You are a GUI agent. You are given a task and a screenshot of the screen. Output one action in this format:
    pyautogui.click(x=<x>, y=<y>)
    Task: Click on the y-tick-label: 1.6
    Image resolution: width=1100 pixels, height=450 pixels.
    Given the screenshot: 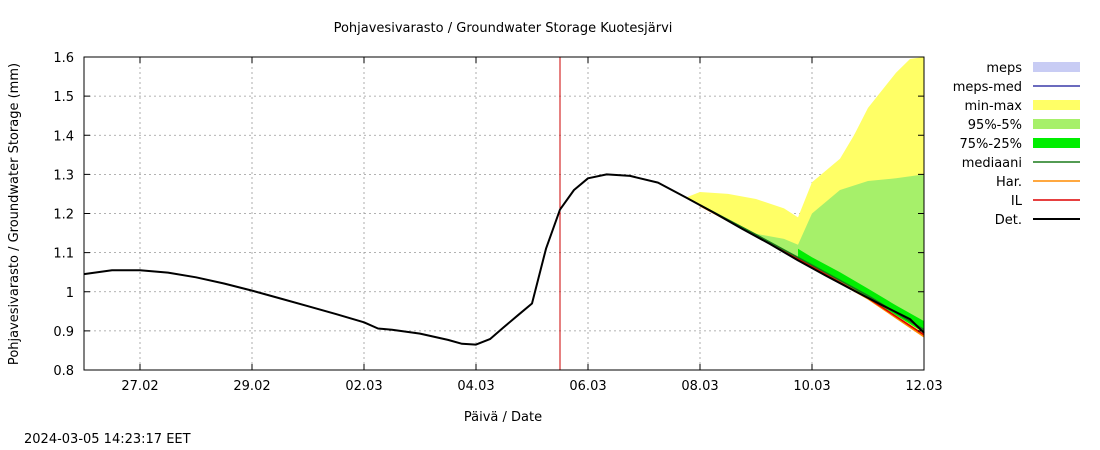 What is the action you would take?
    pyautogui.click(x=63, y=58)
    